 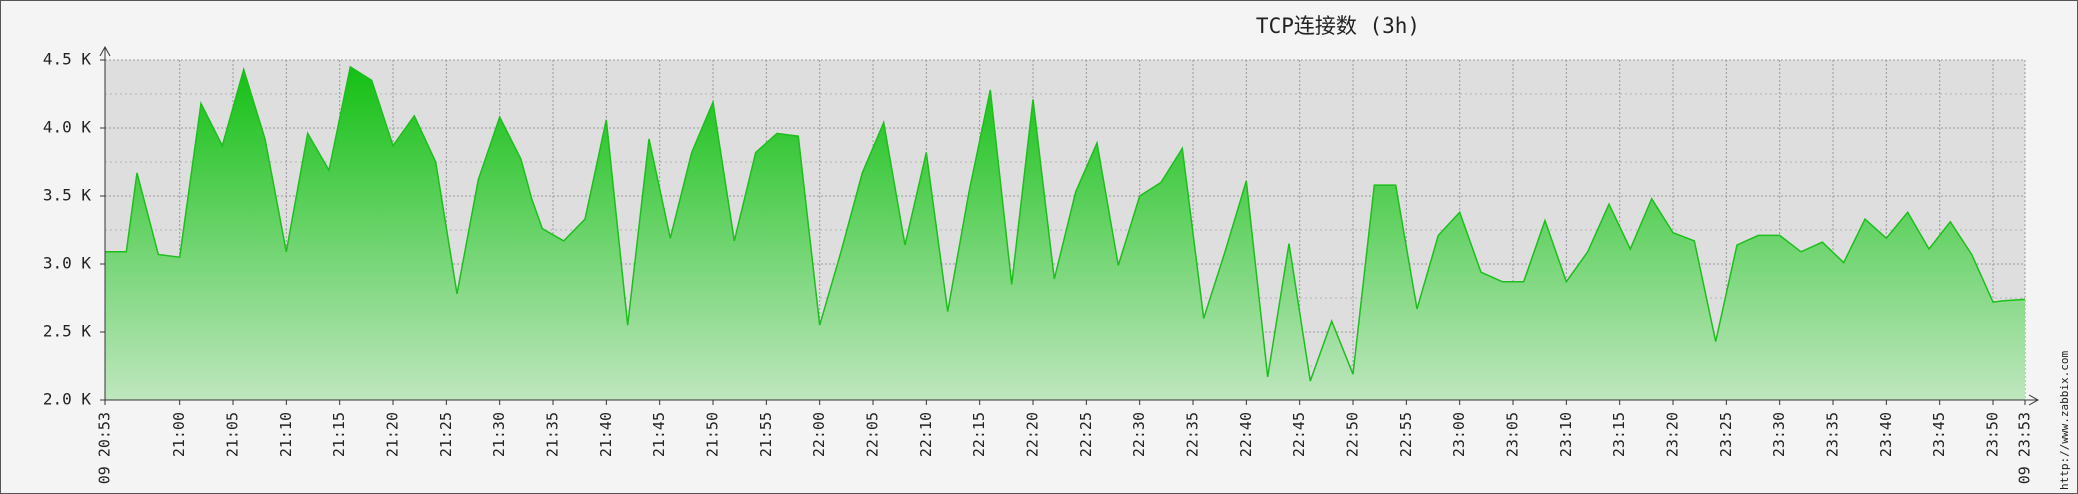 What do you see at coordinates (766, 434) in the screenshot?
I see `x-tick-label: 21:55` at bounding box center [766, 434].